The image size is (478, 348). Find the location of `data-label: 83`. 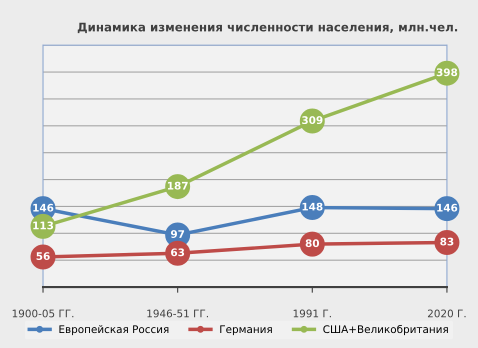

data-label: 83 is located at coordinates (447, 242).